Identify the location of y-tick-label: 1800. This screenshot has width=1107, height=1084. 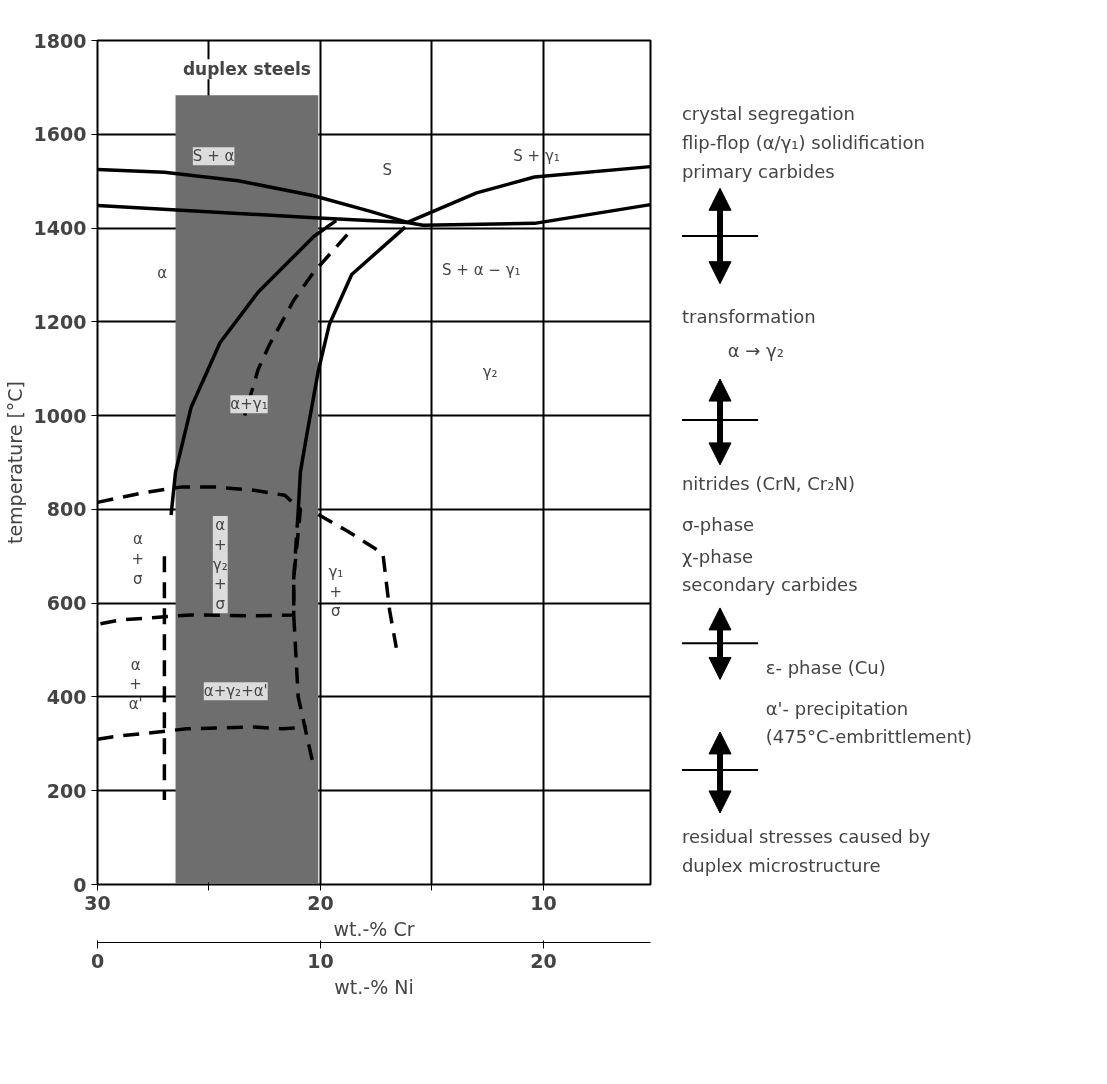
(60, 40).